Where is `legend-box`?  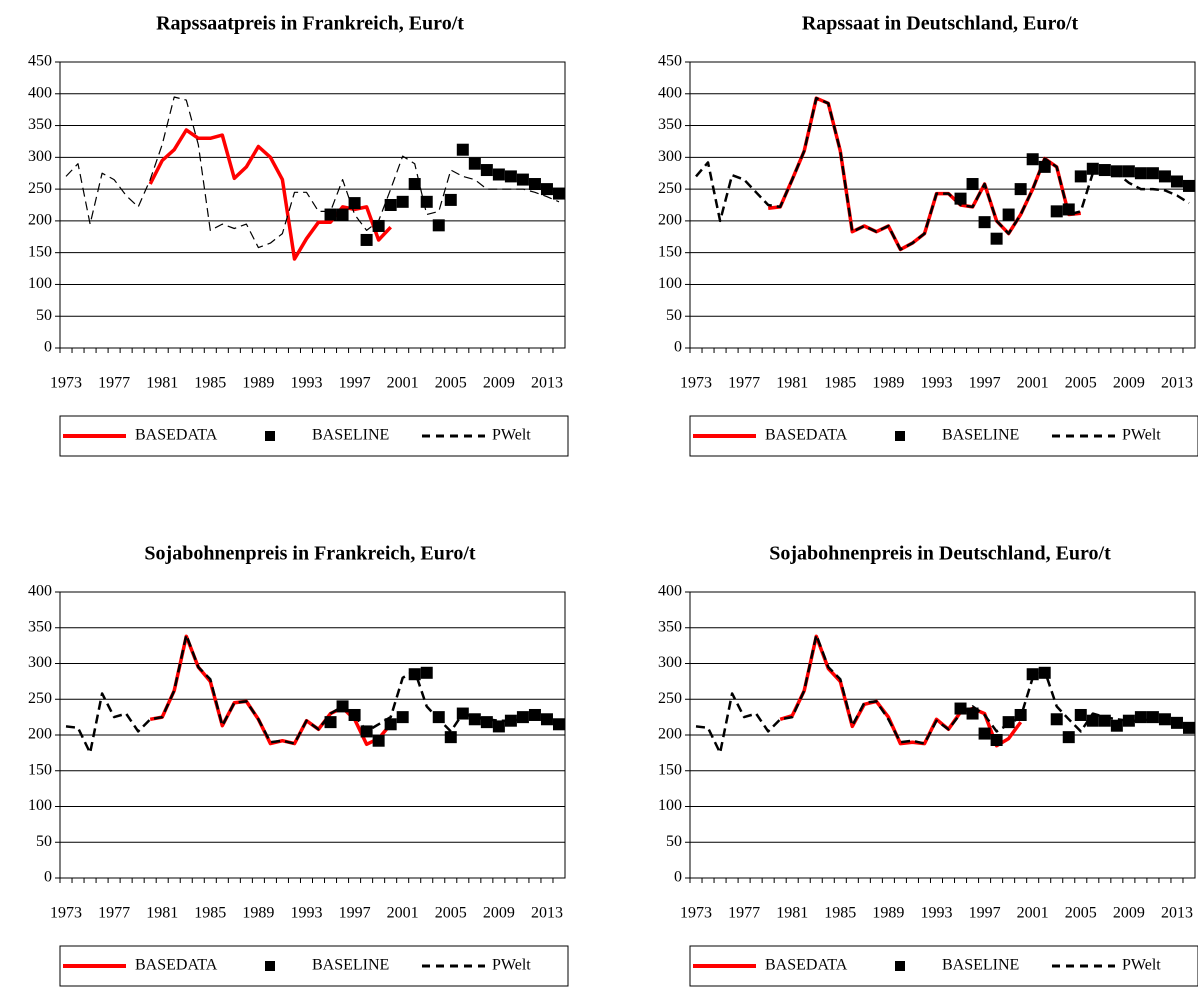
legend-box is located at coordinates (314, 966).